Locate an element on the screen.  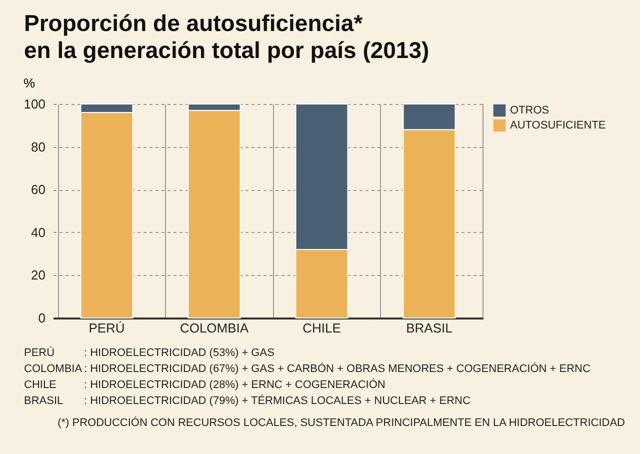
x-tick-label: CHILE is located at coordinates (322, 328).